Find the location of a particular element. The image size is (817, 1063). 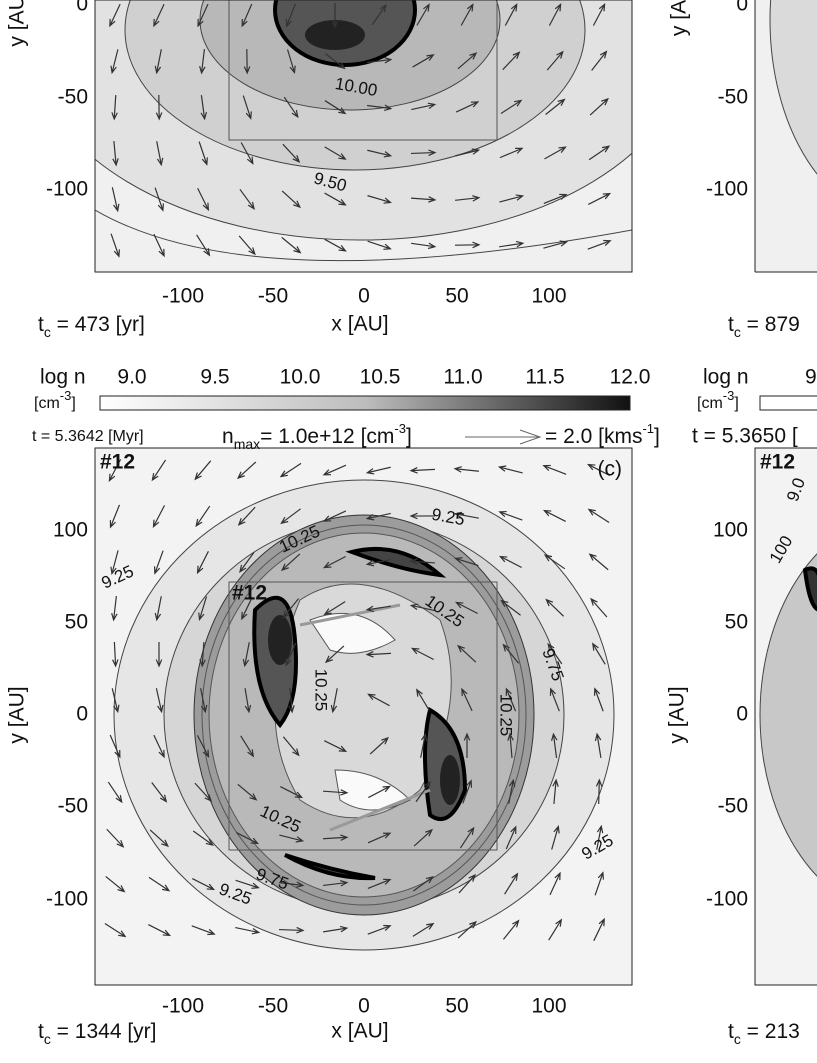

arrow-scale-part: ] is located at coordinates (657, 436).